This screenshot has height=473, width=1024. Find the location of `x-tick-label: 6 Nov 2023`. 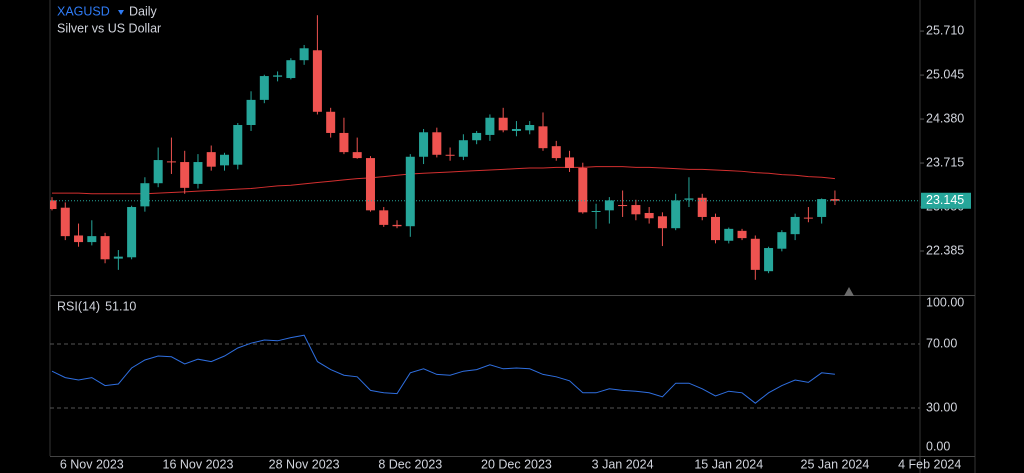

x-tick-label: 6 Nov 2023 is located at coordinates (92, 464).